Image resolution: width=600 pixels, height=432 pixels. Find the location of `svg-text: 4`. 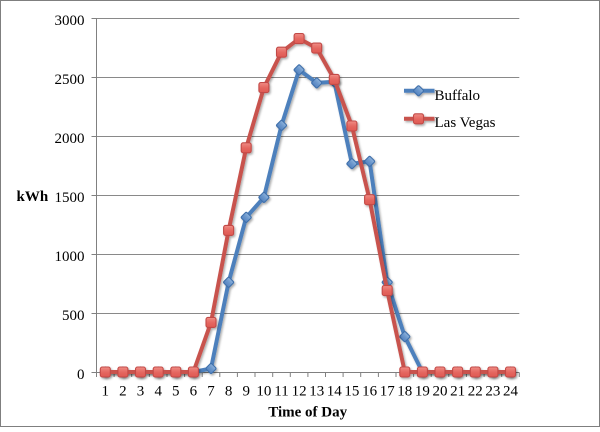

svg-text: 4 is located at coordinates (158, 392).